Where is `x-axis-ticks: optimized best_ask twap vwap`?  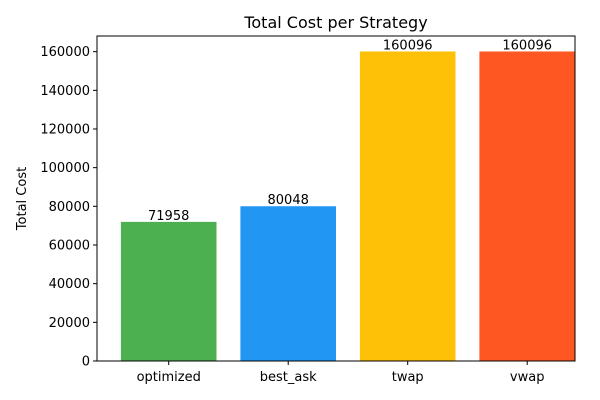 x-axis-ticks: optimized best_ask twap vwap is located at coordinates (341, 373).